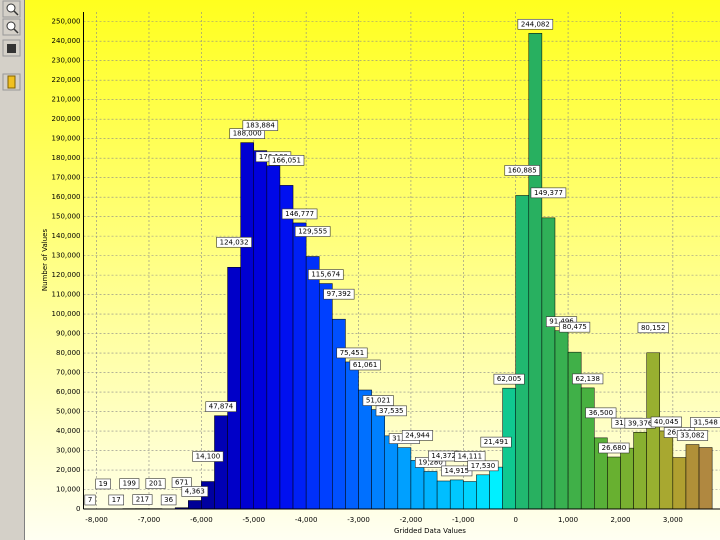 Image resolution: width=720 pixels, height=540 pixels. I want to click on y-tick-label: 70,000, so click(68, 373).